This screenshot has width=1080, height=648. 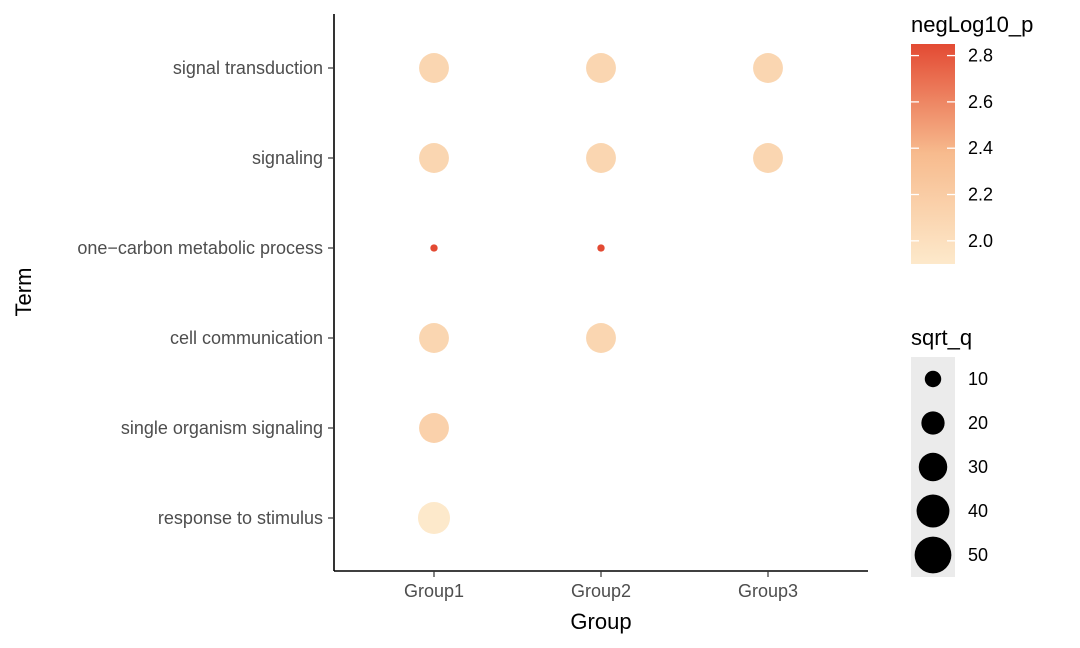 I want to click on size-legend-label: 20, so click(x=978, y=423).